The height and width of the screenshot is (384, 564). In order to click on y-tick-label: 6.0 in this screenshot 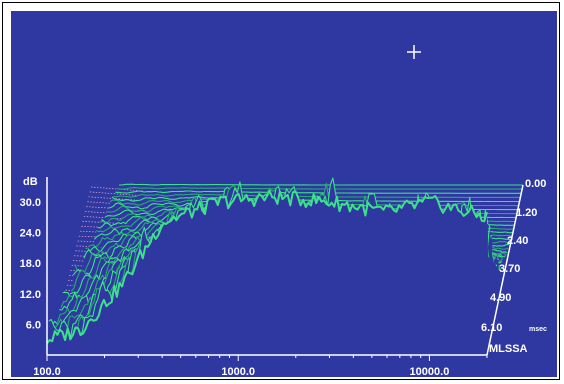, I will do `click(33, 325)`.